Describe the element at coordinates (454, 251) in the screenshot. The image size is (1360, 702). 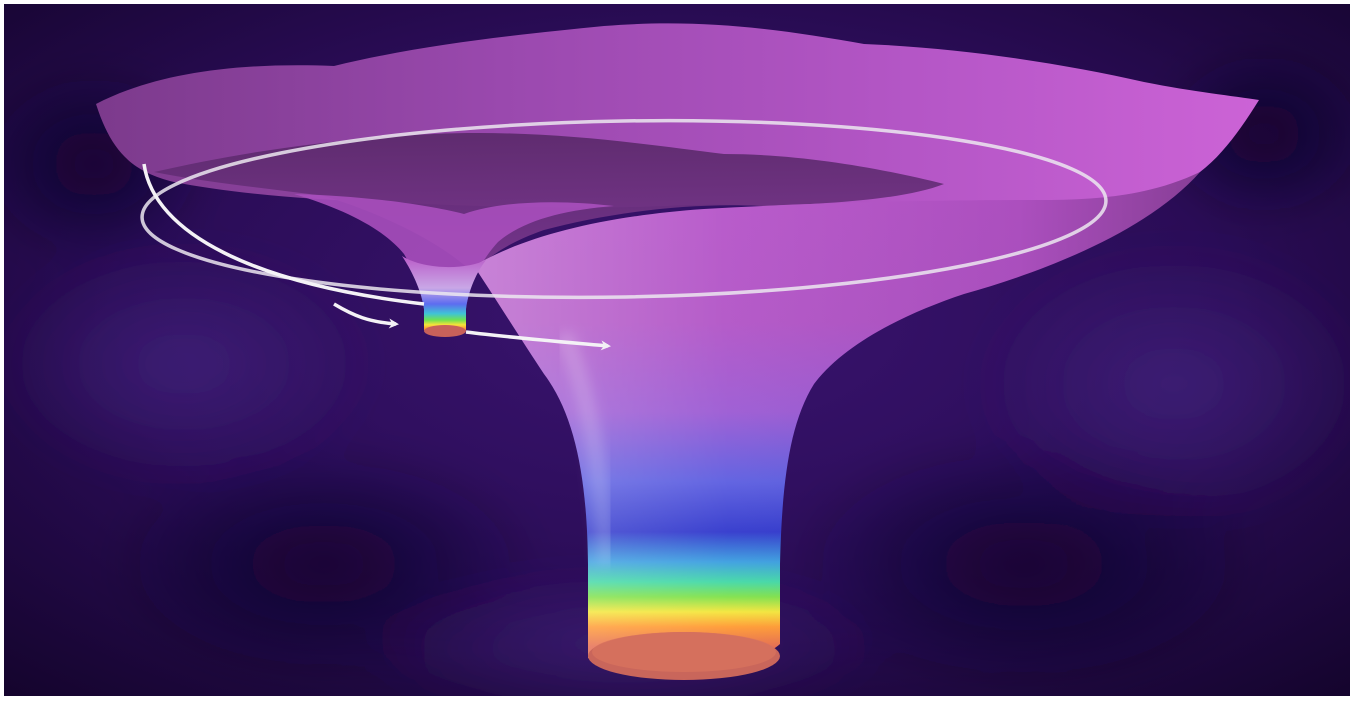
I see `small-dimple-sheet` at that location.